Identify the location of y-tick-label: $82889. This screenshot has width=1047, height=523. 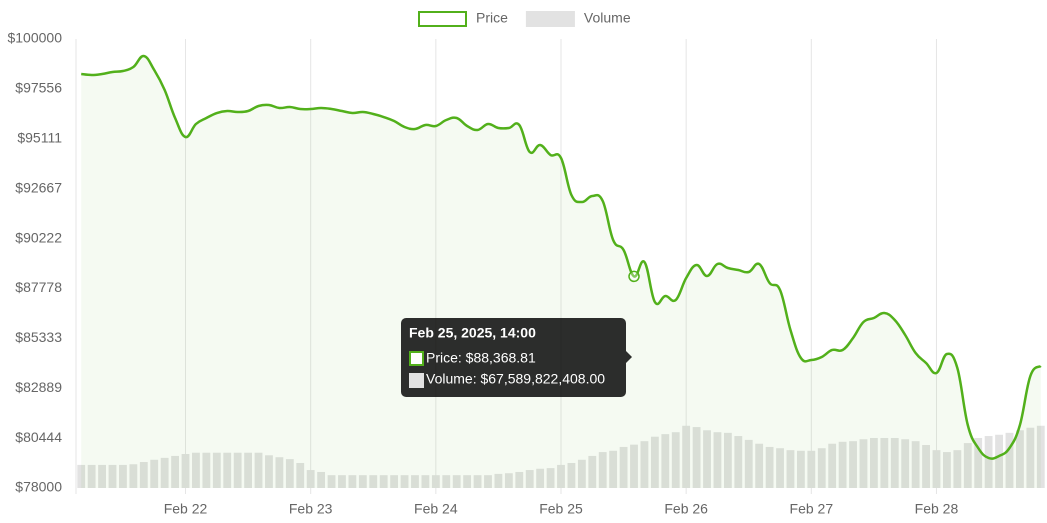
(38, 387).